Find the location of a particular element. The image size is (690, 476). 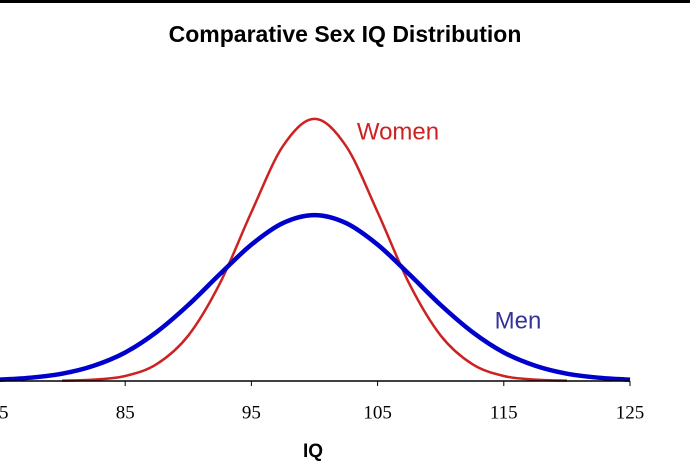

x-tick-label: 125 is located at coordinates (630, 412).